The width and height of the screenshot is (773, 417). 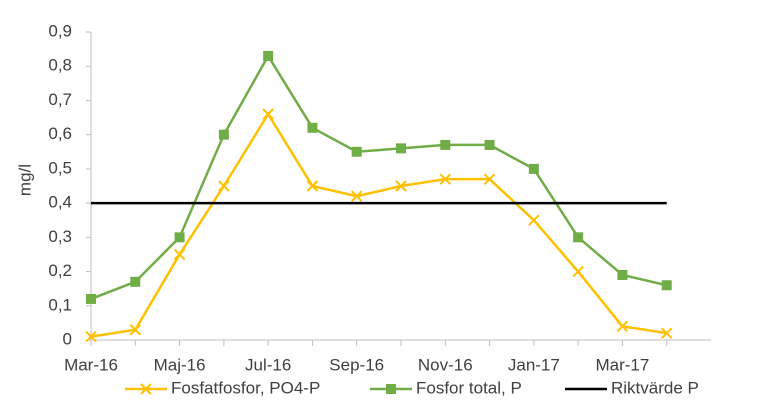 I want to click on x-tick-label: Jan-17, so click(x=534, y=364).